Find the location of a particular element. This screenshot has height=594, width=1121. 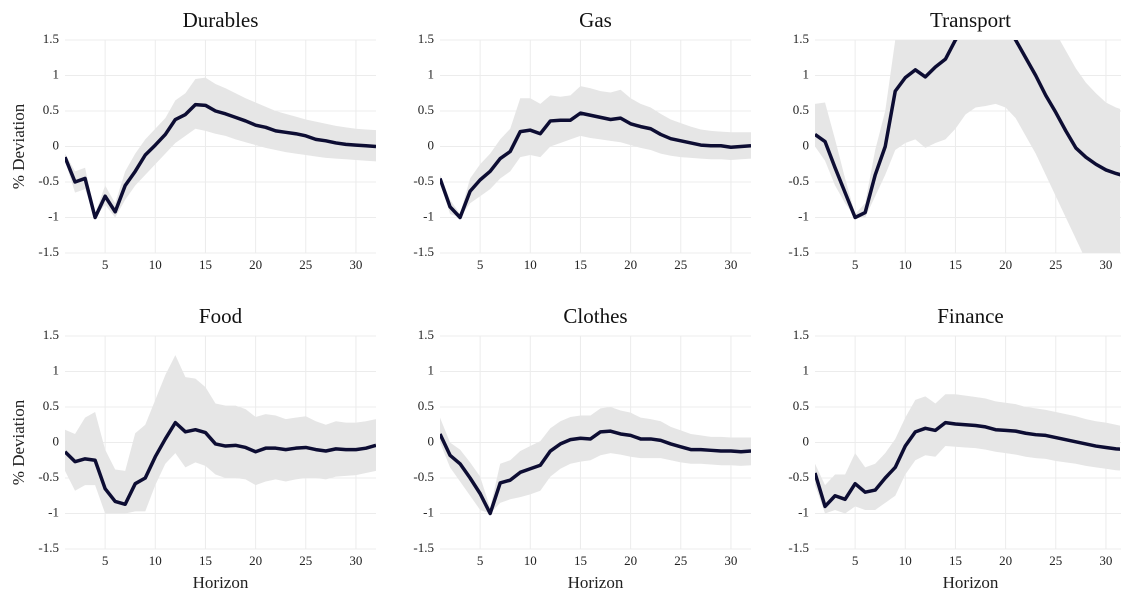

subplot-title: Food is located at coordinates (221, 316).